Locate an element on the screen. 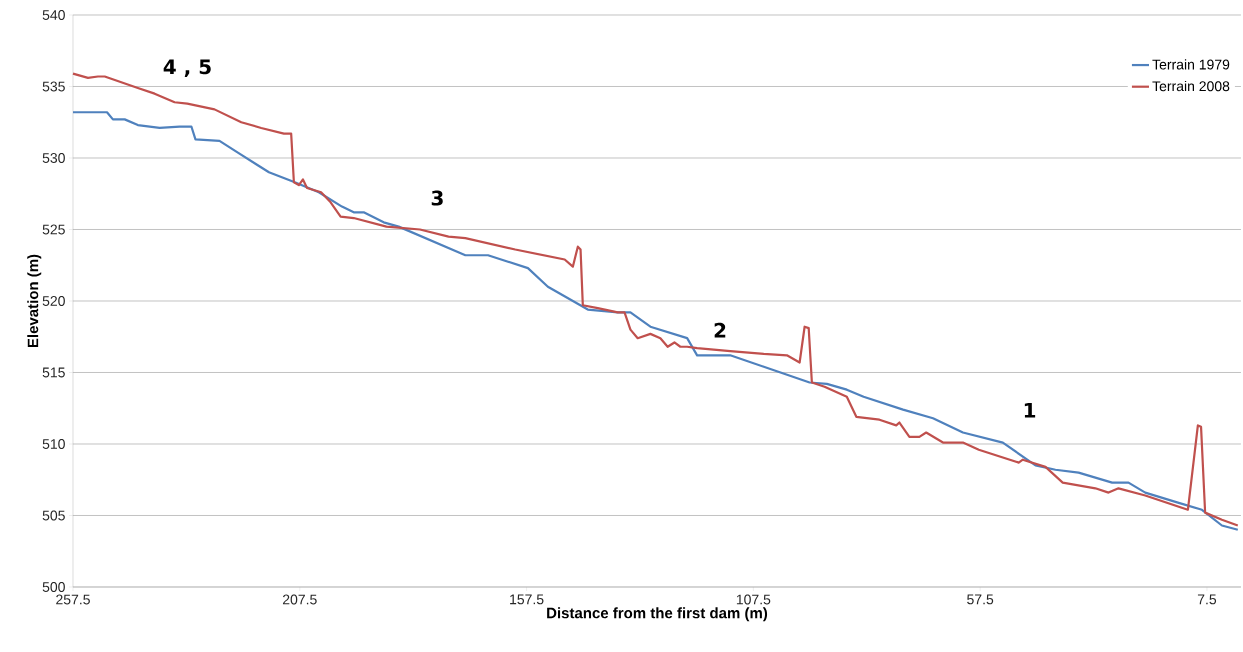  annotation: 1 is located at coordinates (1030, 410).